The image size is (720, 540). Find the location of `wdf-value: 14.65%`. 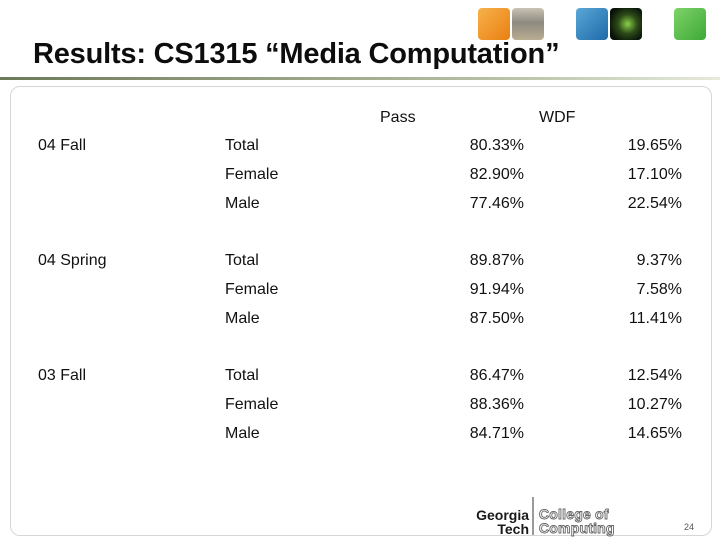

wdf-value: 14.65% is located at coordinates (654, 433).